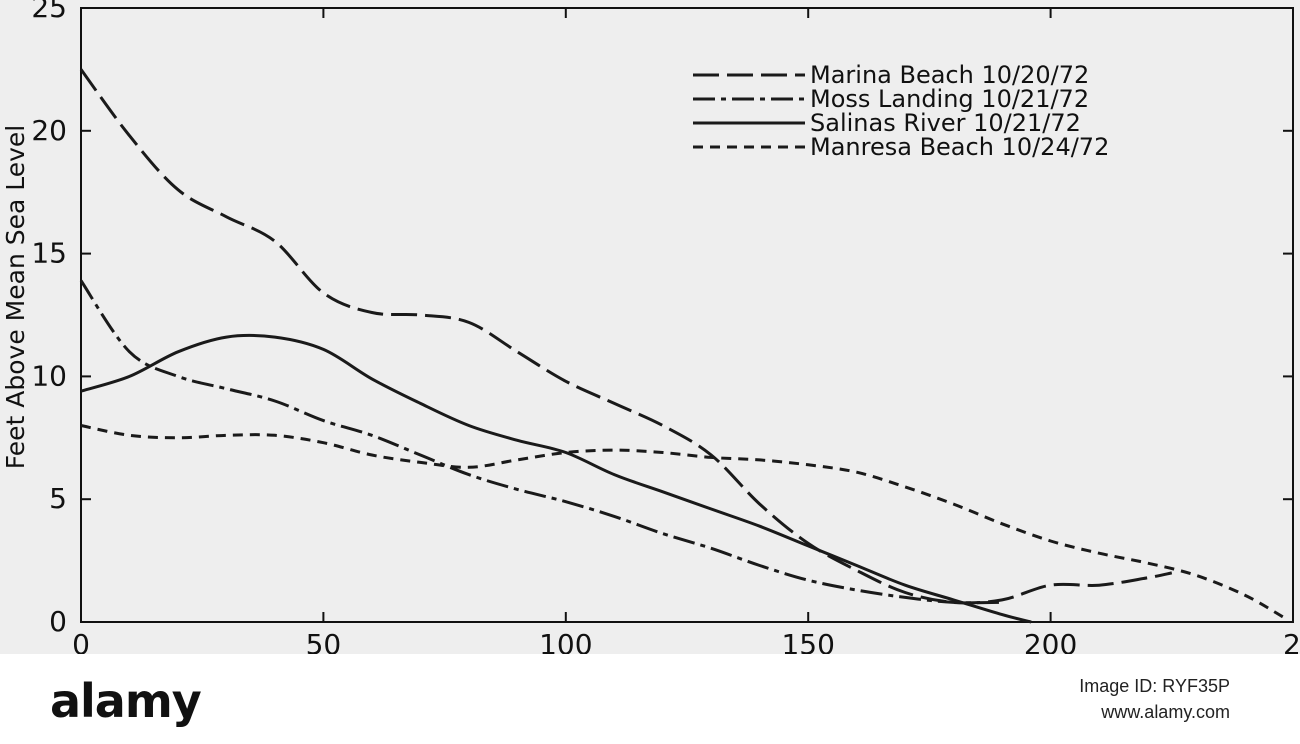 The height and width of the screenshot is (744, 1300). What do you see at coordinates (49, 12) in the screenshot?
I see `y-tick-label: 25` at bounding box center [49, 12].